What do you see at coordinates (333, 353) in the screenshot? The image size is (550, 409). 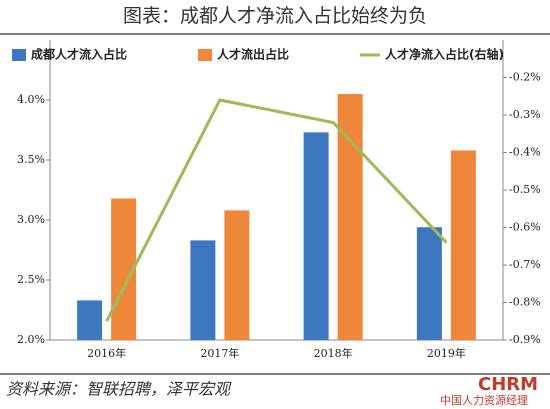 I see `x-tick-label: 2018年` at bounding box center [333, 353].